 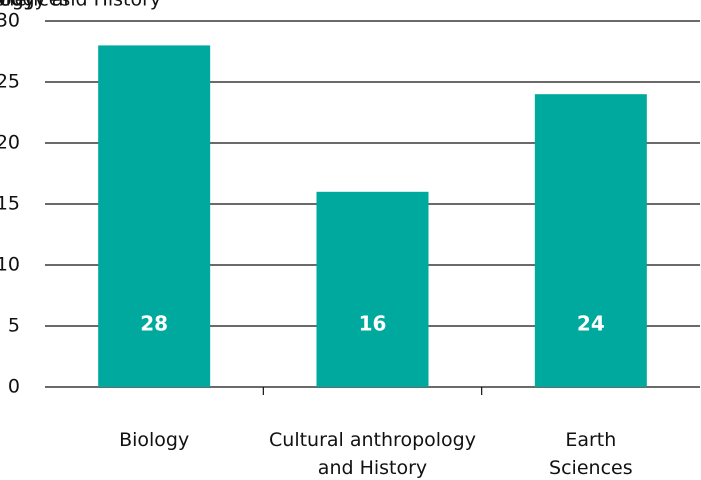 I want to click on value-label: 24, so click(x=591, y=324).